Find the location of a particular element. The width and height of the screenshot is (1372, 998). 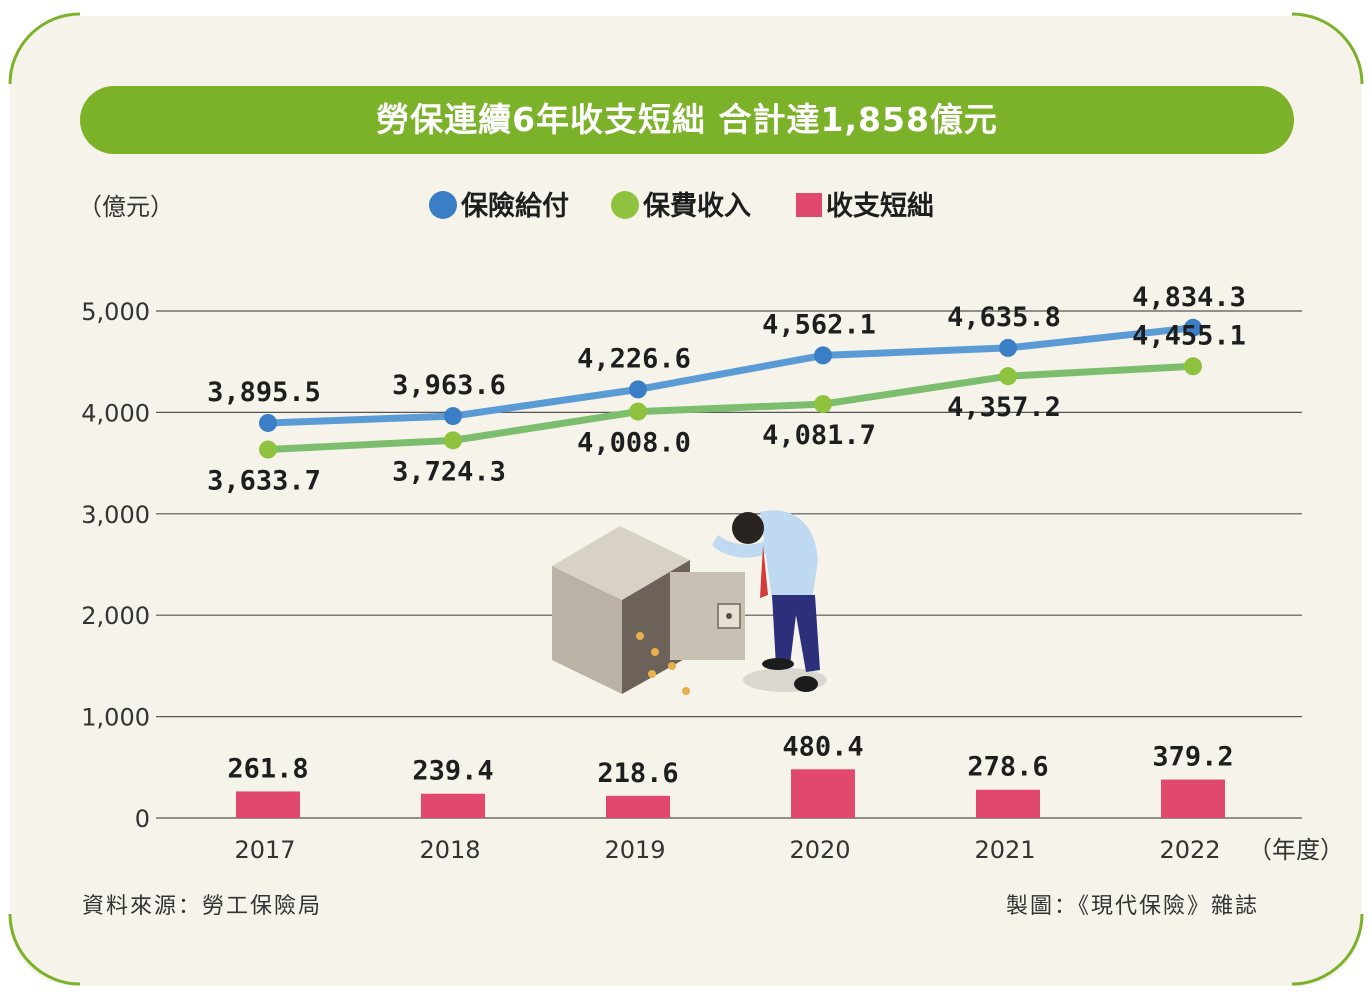

data-source: 資料來源：勞工保險局 is located at coordinates (202, 906).